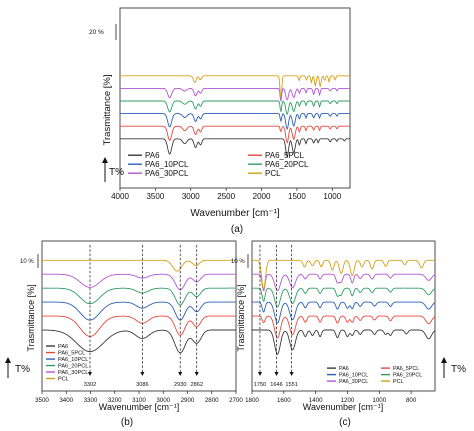  Describe the element at coordinates (188, 400) in the screenshot. I see `x-tick-label-2900: 2900` at that location.